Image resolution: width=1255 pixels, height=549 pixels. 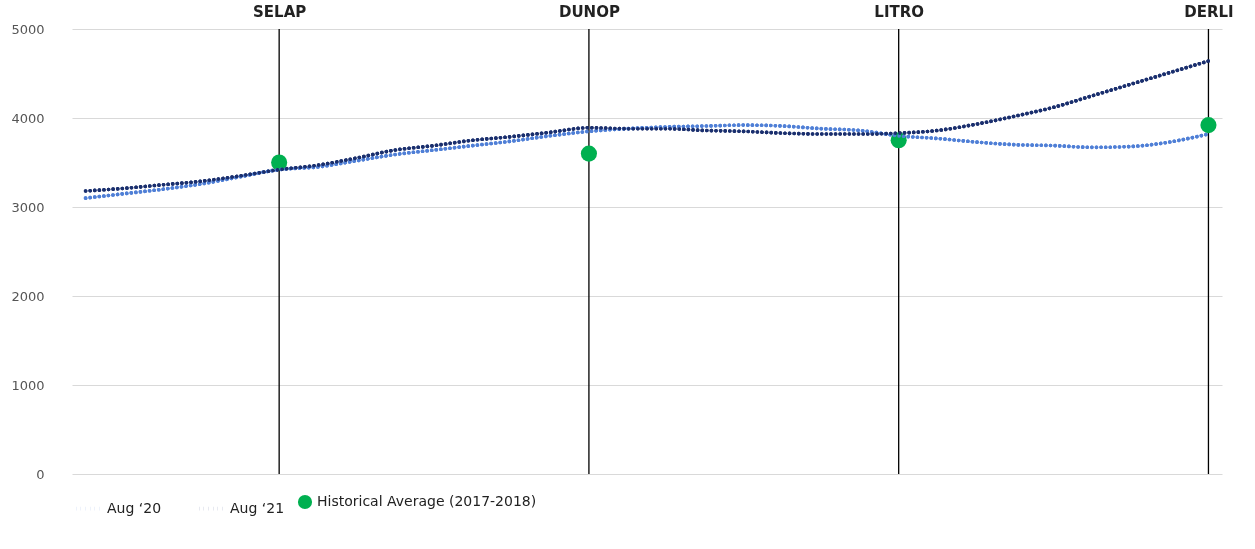 I want to click on x-tick-label: DERLI, so click(x=1209, y=11).